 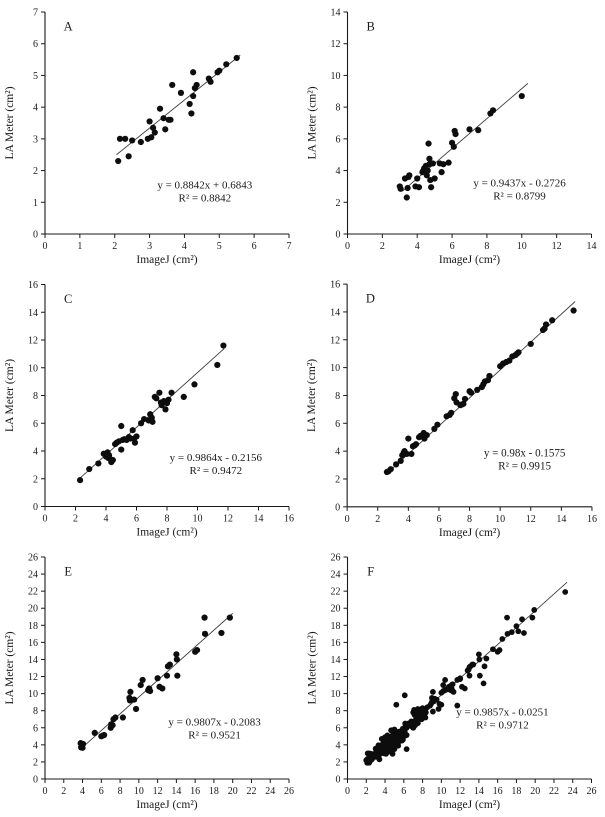 What do you see at coordinates (336, 575) in the screenshot?
I see `y-tick-label: 24` at bounding box center [336, 575].